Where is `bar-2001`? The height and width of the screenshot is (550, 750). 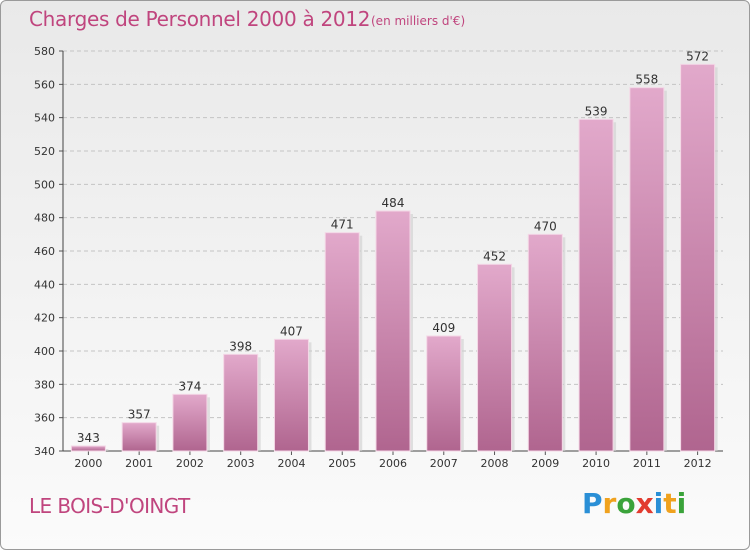
bar-2001 is located at coordinates (139, 437).